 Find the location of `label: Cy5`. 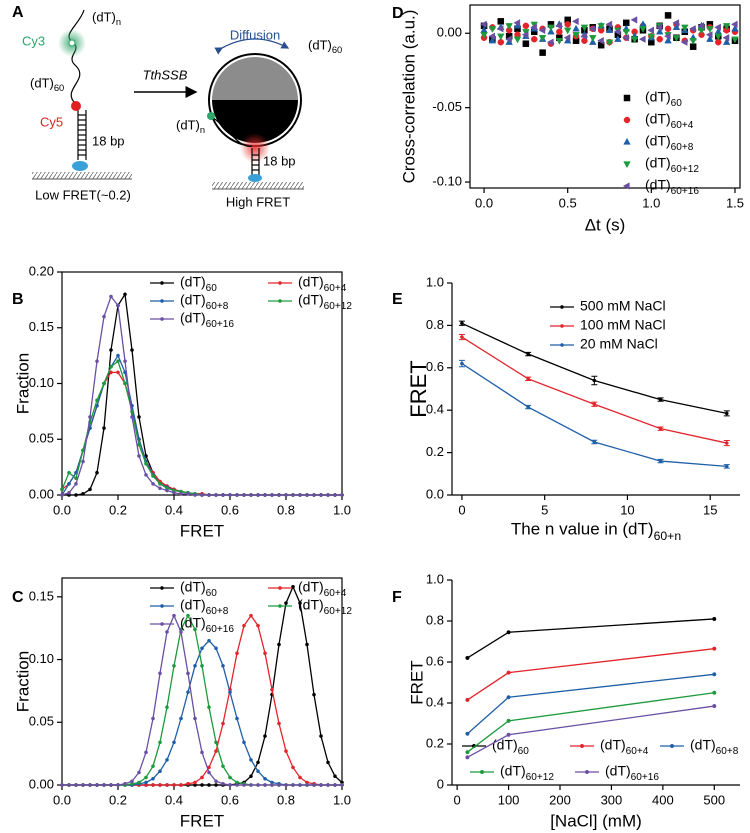

label: Cy5 is located at coordinates (51, 121).